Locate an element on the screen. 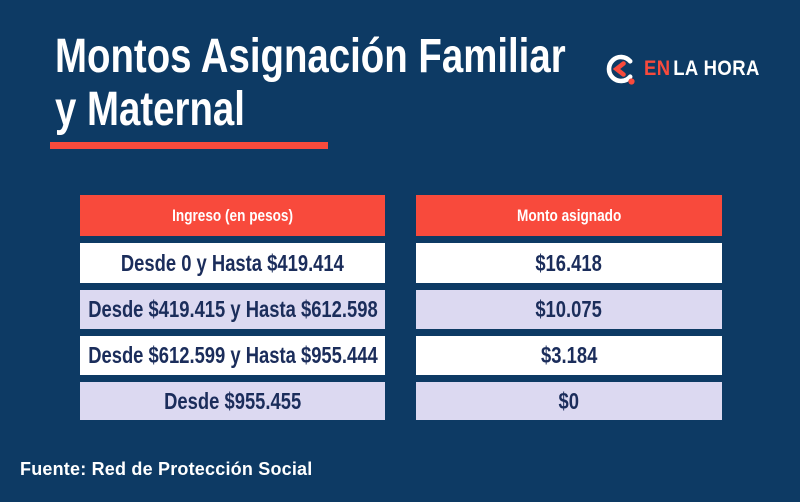  title-underline is located at coordinates (189, 145).